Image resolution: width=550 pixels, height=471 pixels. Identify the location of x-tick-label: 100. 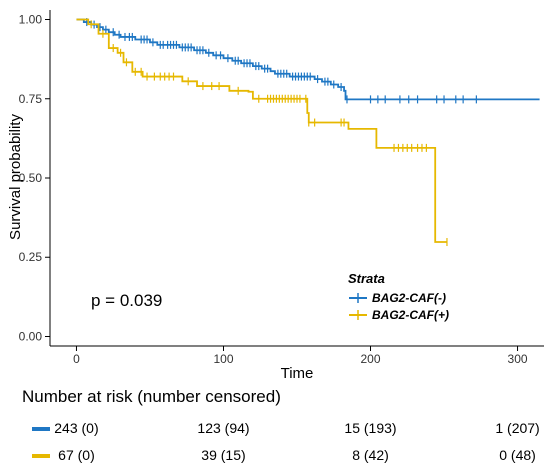
(223, 359).